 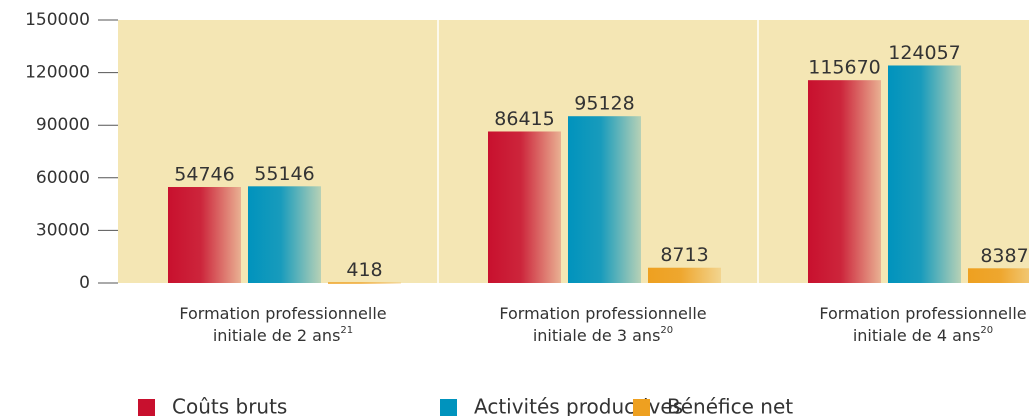 What do you see at coordinates (364, 270) in the screenshot?
I see `value-label: 418` at bounding box center [364, 270].